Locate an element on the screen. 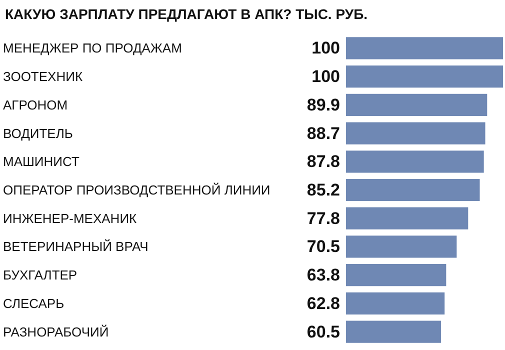 Image resolution: width=505 pixels, height=350 pixels. y-tick-label: ОПЕРАТОР ПРОИЗВОДСТВЕННОЙ ЛИНИИ is located at coordinates (136, 190).